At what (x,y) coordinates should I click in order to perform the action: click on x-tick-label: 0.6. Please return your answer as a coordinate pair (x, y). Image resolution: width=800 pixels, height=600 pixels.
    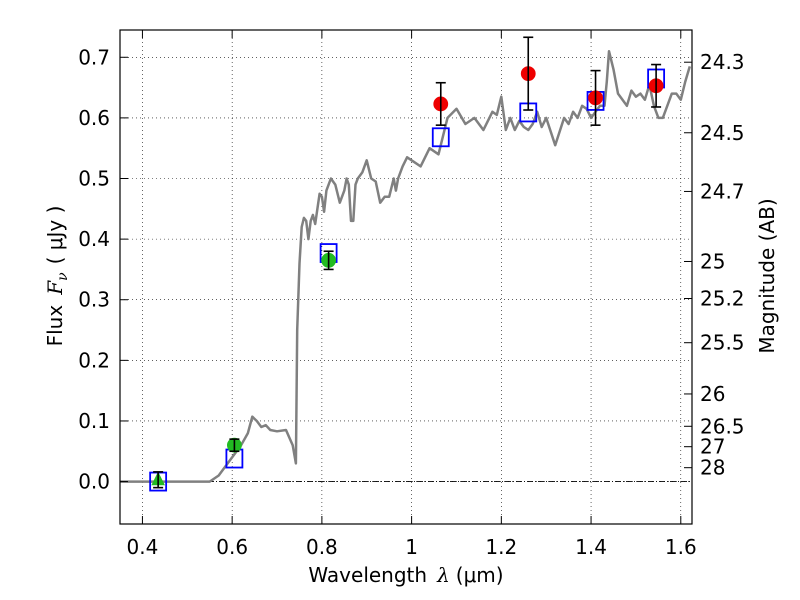
    Looking at the image, I should click on (232, 547).